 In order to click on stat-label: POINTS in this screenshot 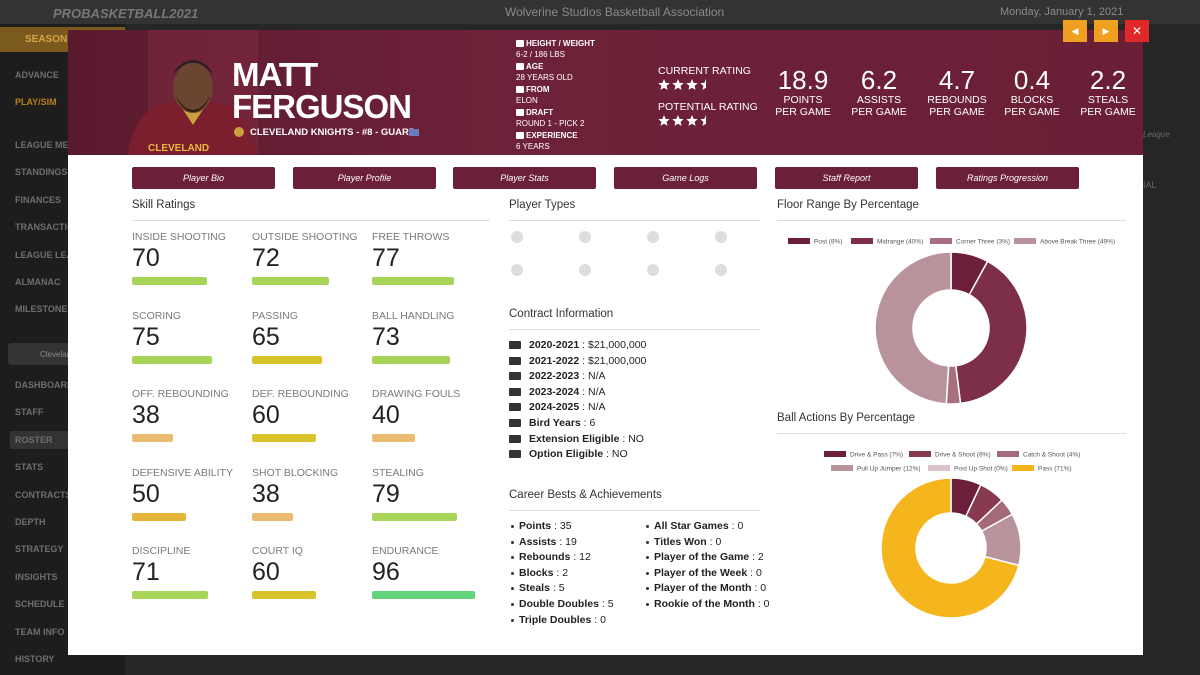, I will do `click(803, 100)`.